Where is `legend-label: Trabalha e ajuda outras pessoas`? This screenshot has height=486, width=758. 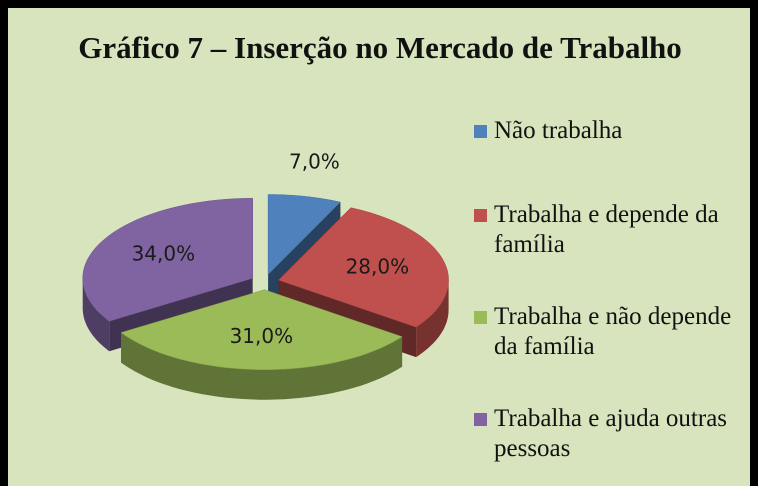 legend-label: Trabalha e ajuda outras pessoas is located at coordinates (611, 433).